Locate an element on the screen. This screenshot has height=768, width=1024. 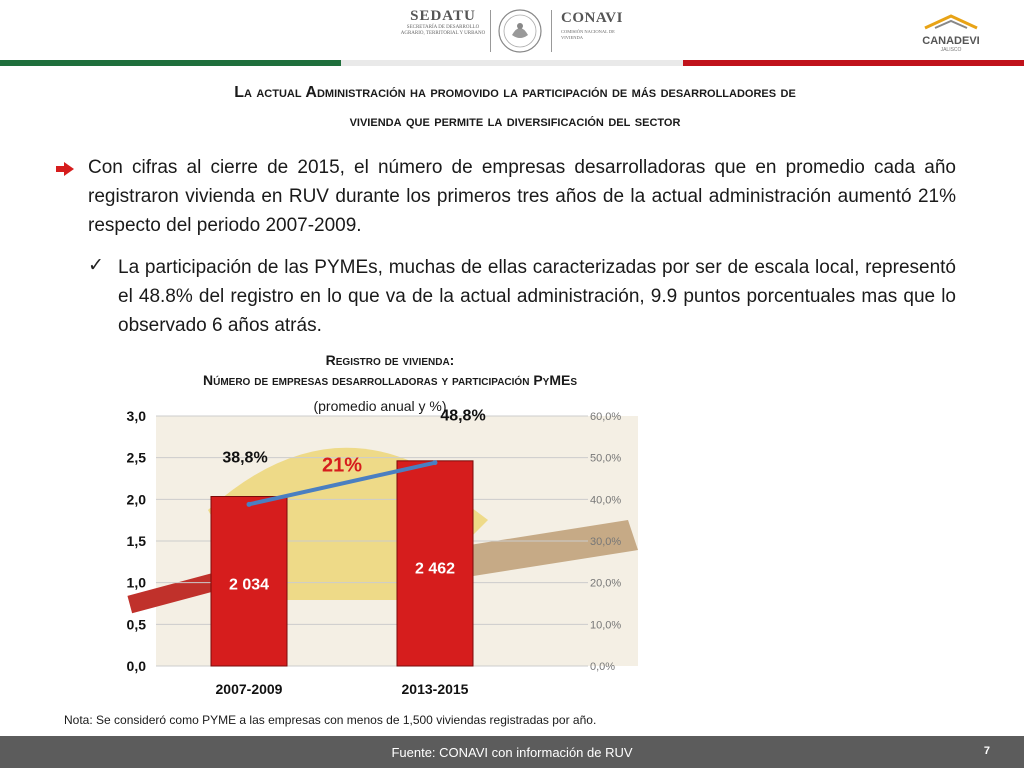
line-value-label: 48,8% is located at coordinates (462, 416).